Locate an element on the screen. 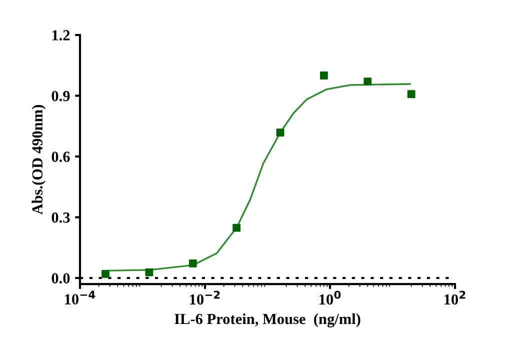 The image size is (507, 348). x-tick-label: 10$^{−4}$ is located at coordinates (80, 297).